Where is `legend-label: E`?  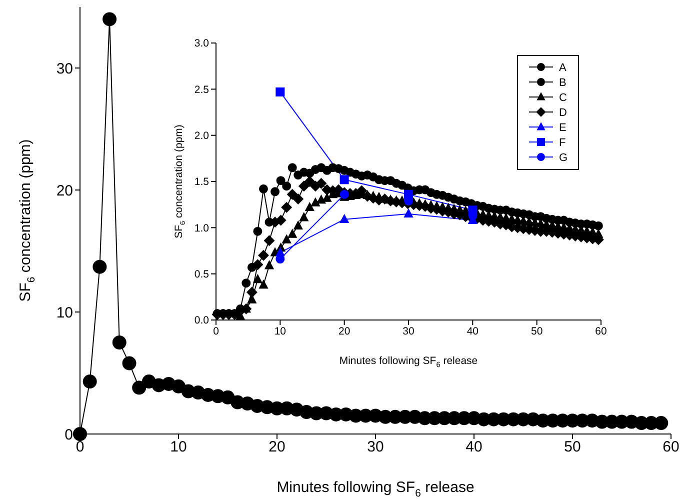 legend-label: E is located at coordinates (562, 128).